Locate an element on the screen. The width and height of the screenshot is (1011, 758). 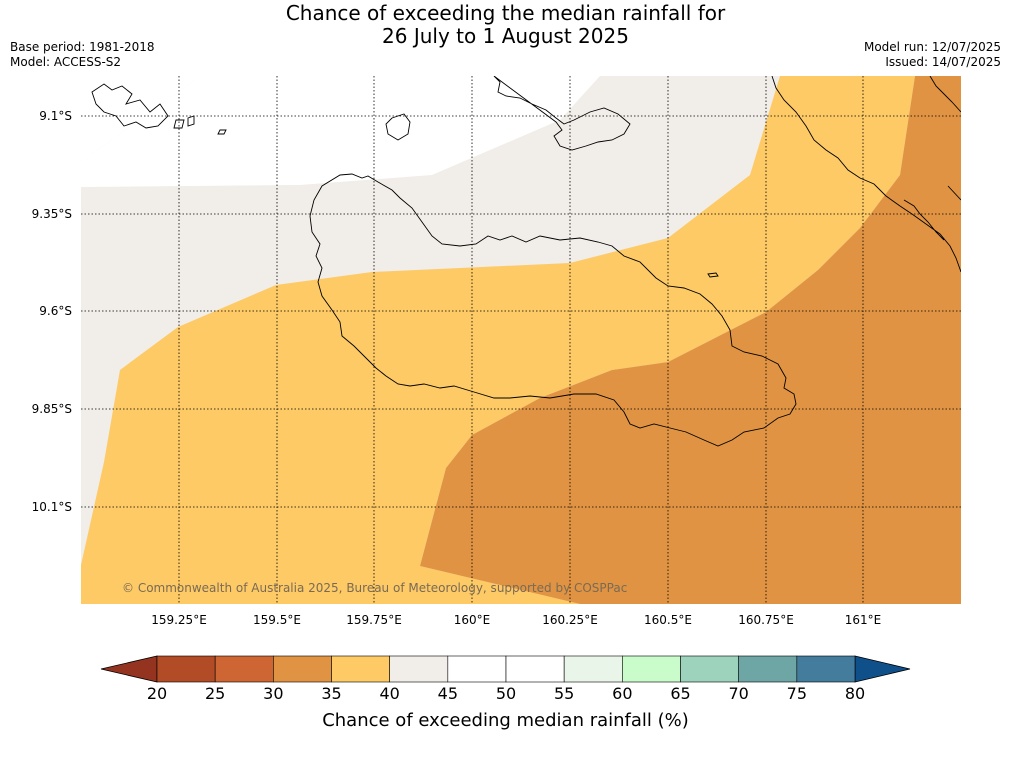
lat-label: 9.6°S is located at coordinates (55, 311).